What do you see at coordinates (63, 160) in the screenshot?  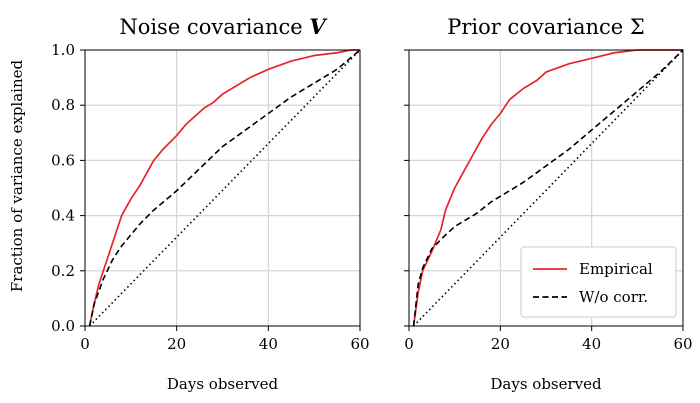 I see `y-tick-label: 0.6` at bounding box center [63, 160].